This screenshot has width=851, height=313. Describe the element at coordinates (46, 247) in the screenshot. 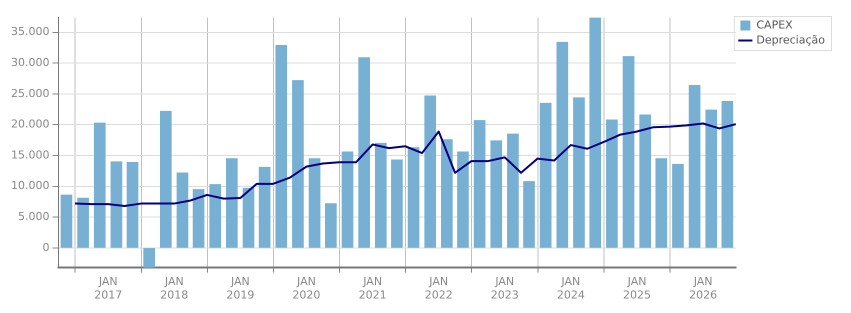

I see `y-tick-label: 0` at that location.